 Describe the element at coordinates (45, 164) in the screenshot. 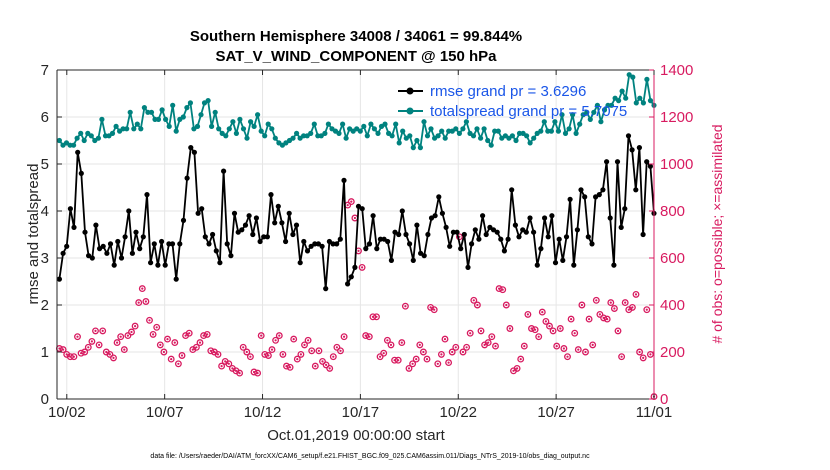

I see `y-left-tick-label: 5` at that location.